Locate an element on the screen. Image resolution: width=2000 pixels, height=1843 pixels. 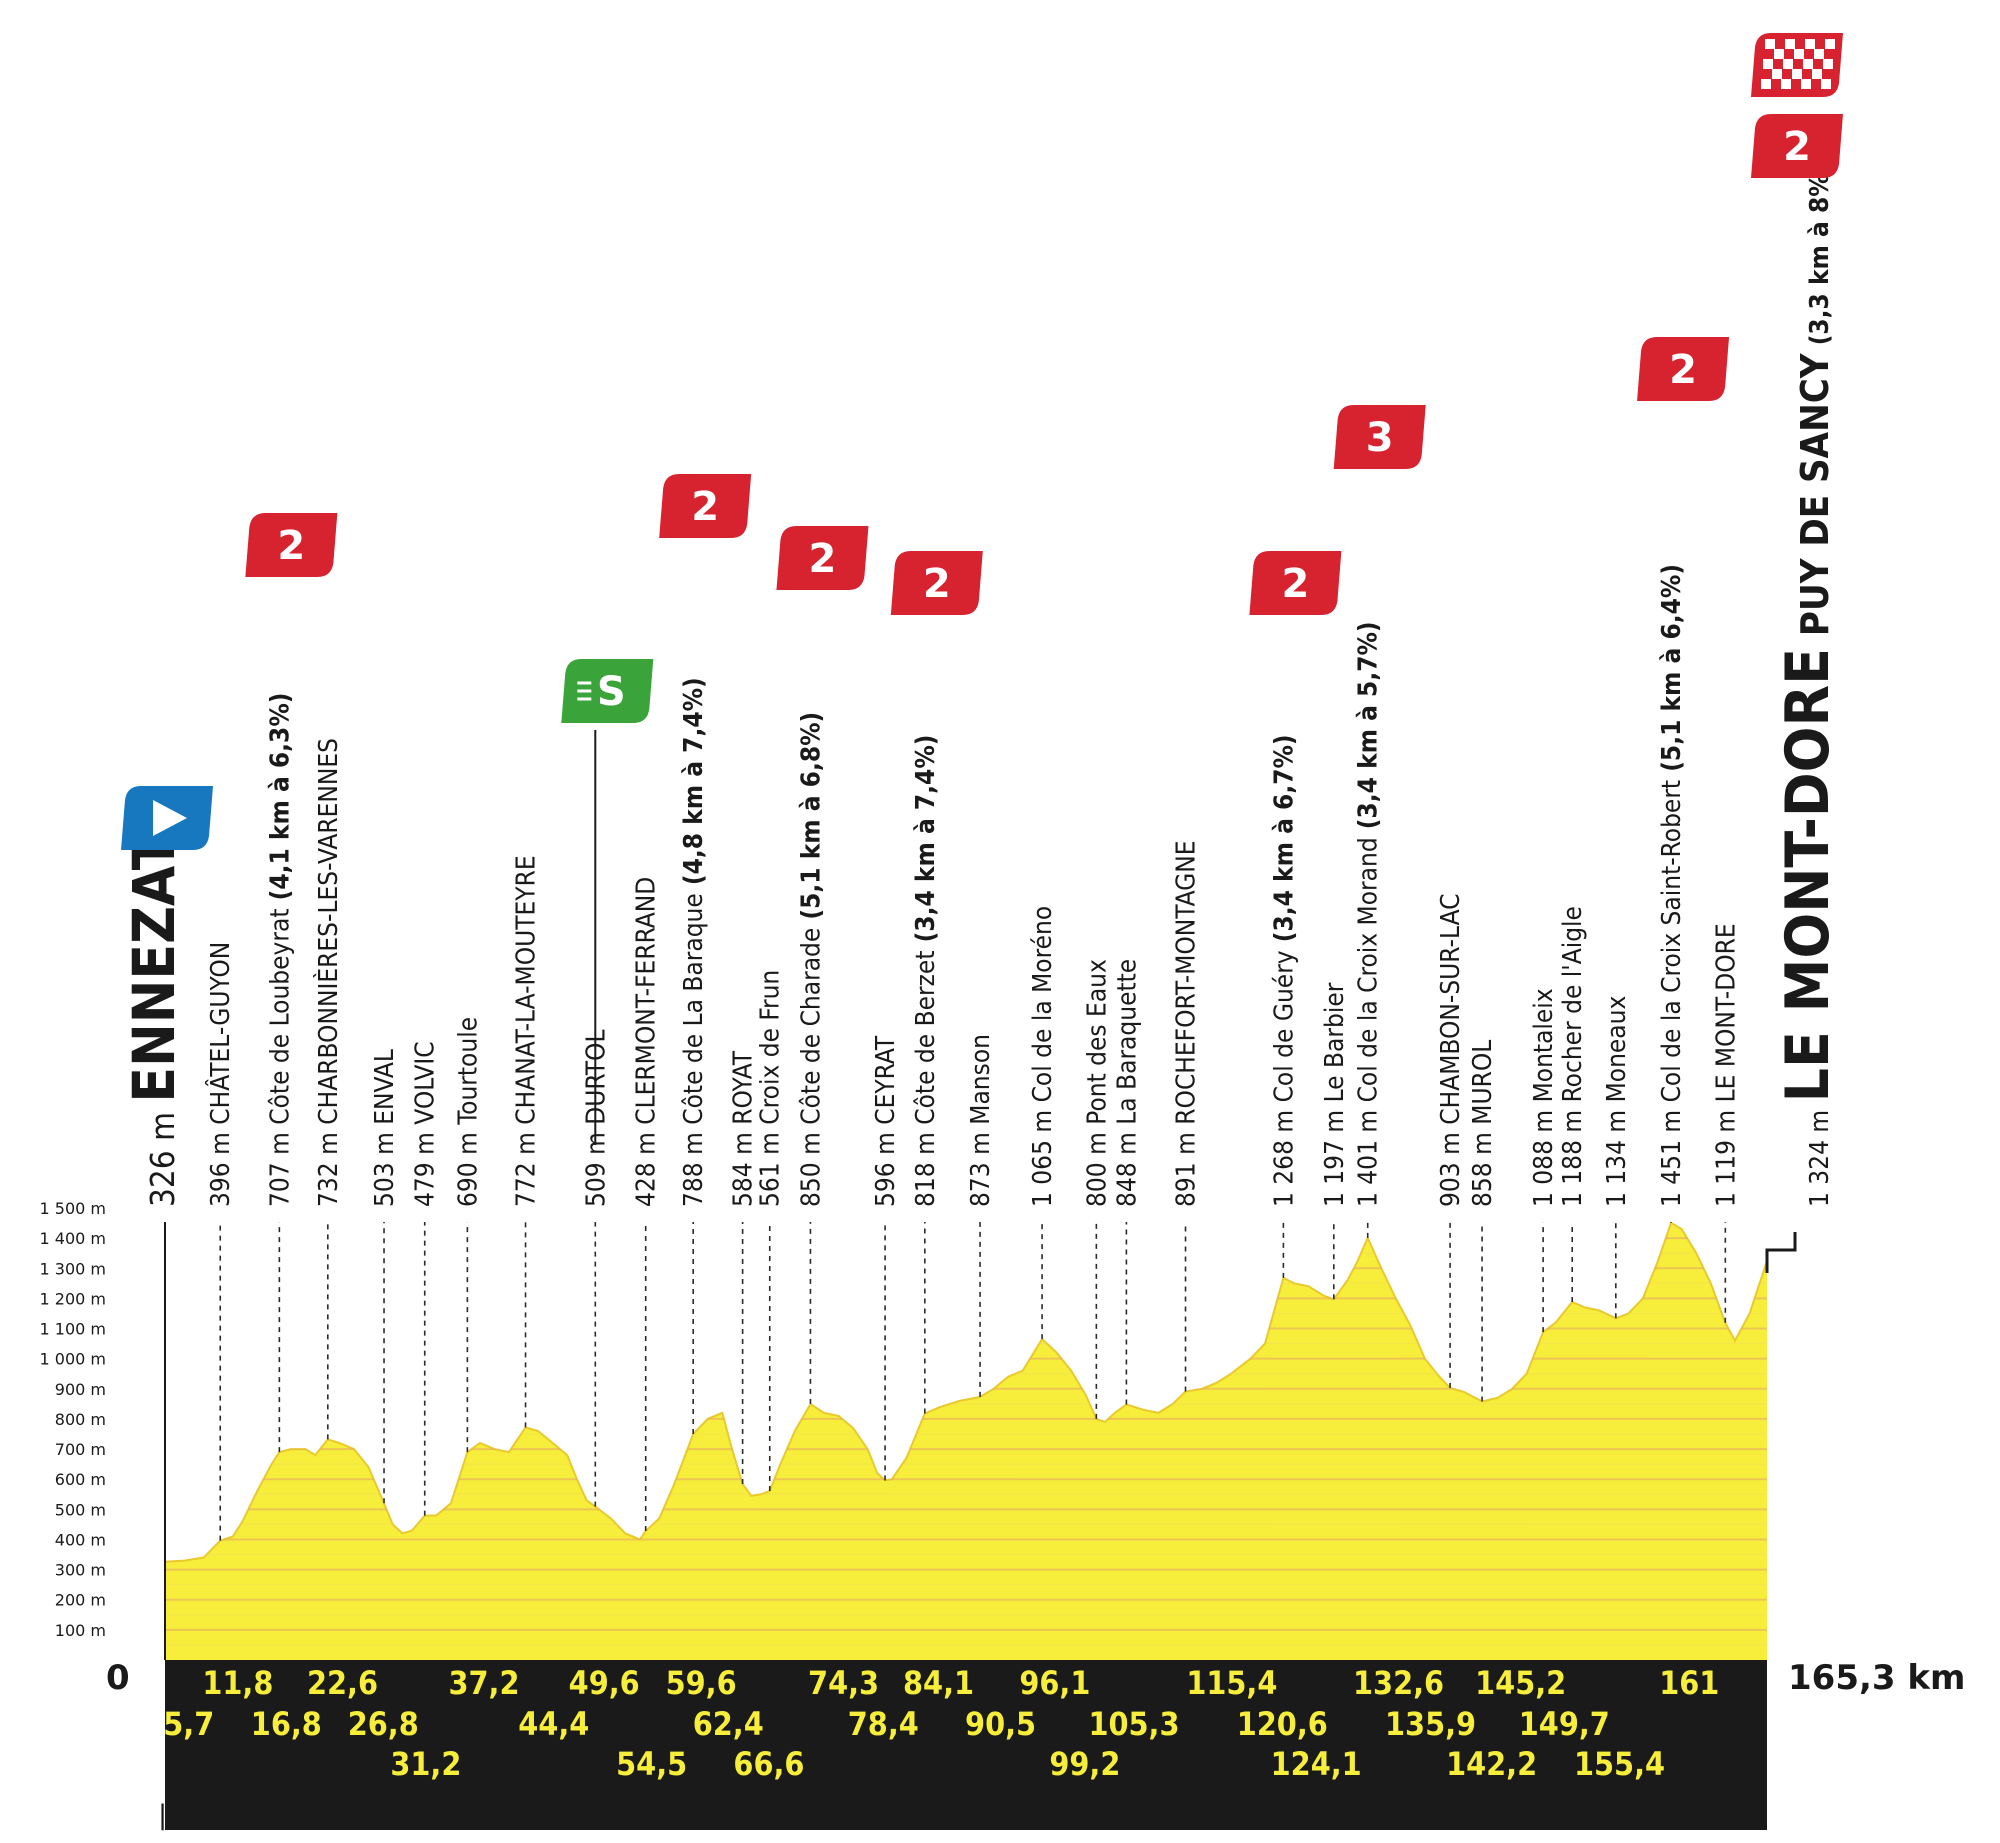
region-label: |PUY-DE-DÔME is located at coordinates (257, 1815).